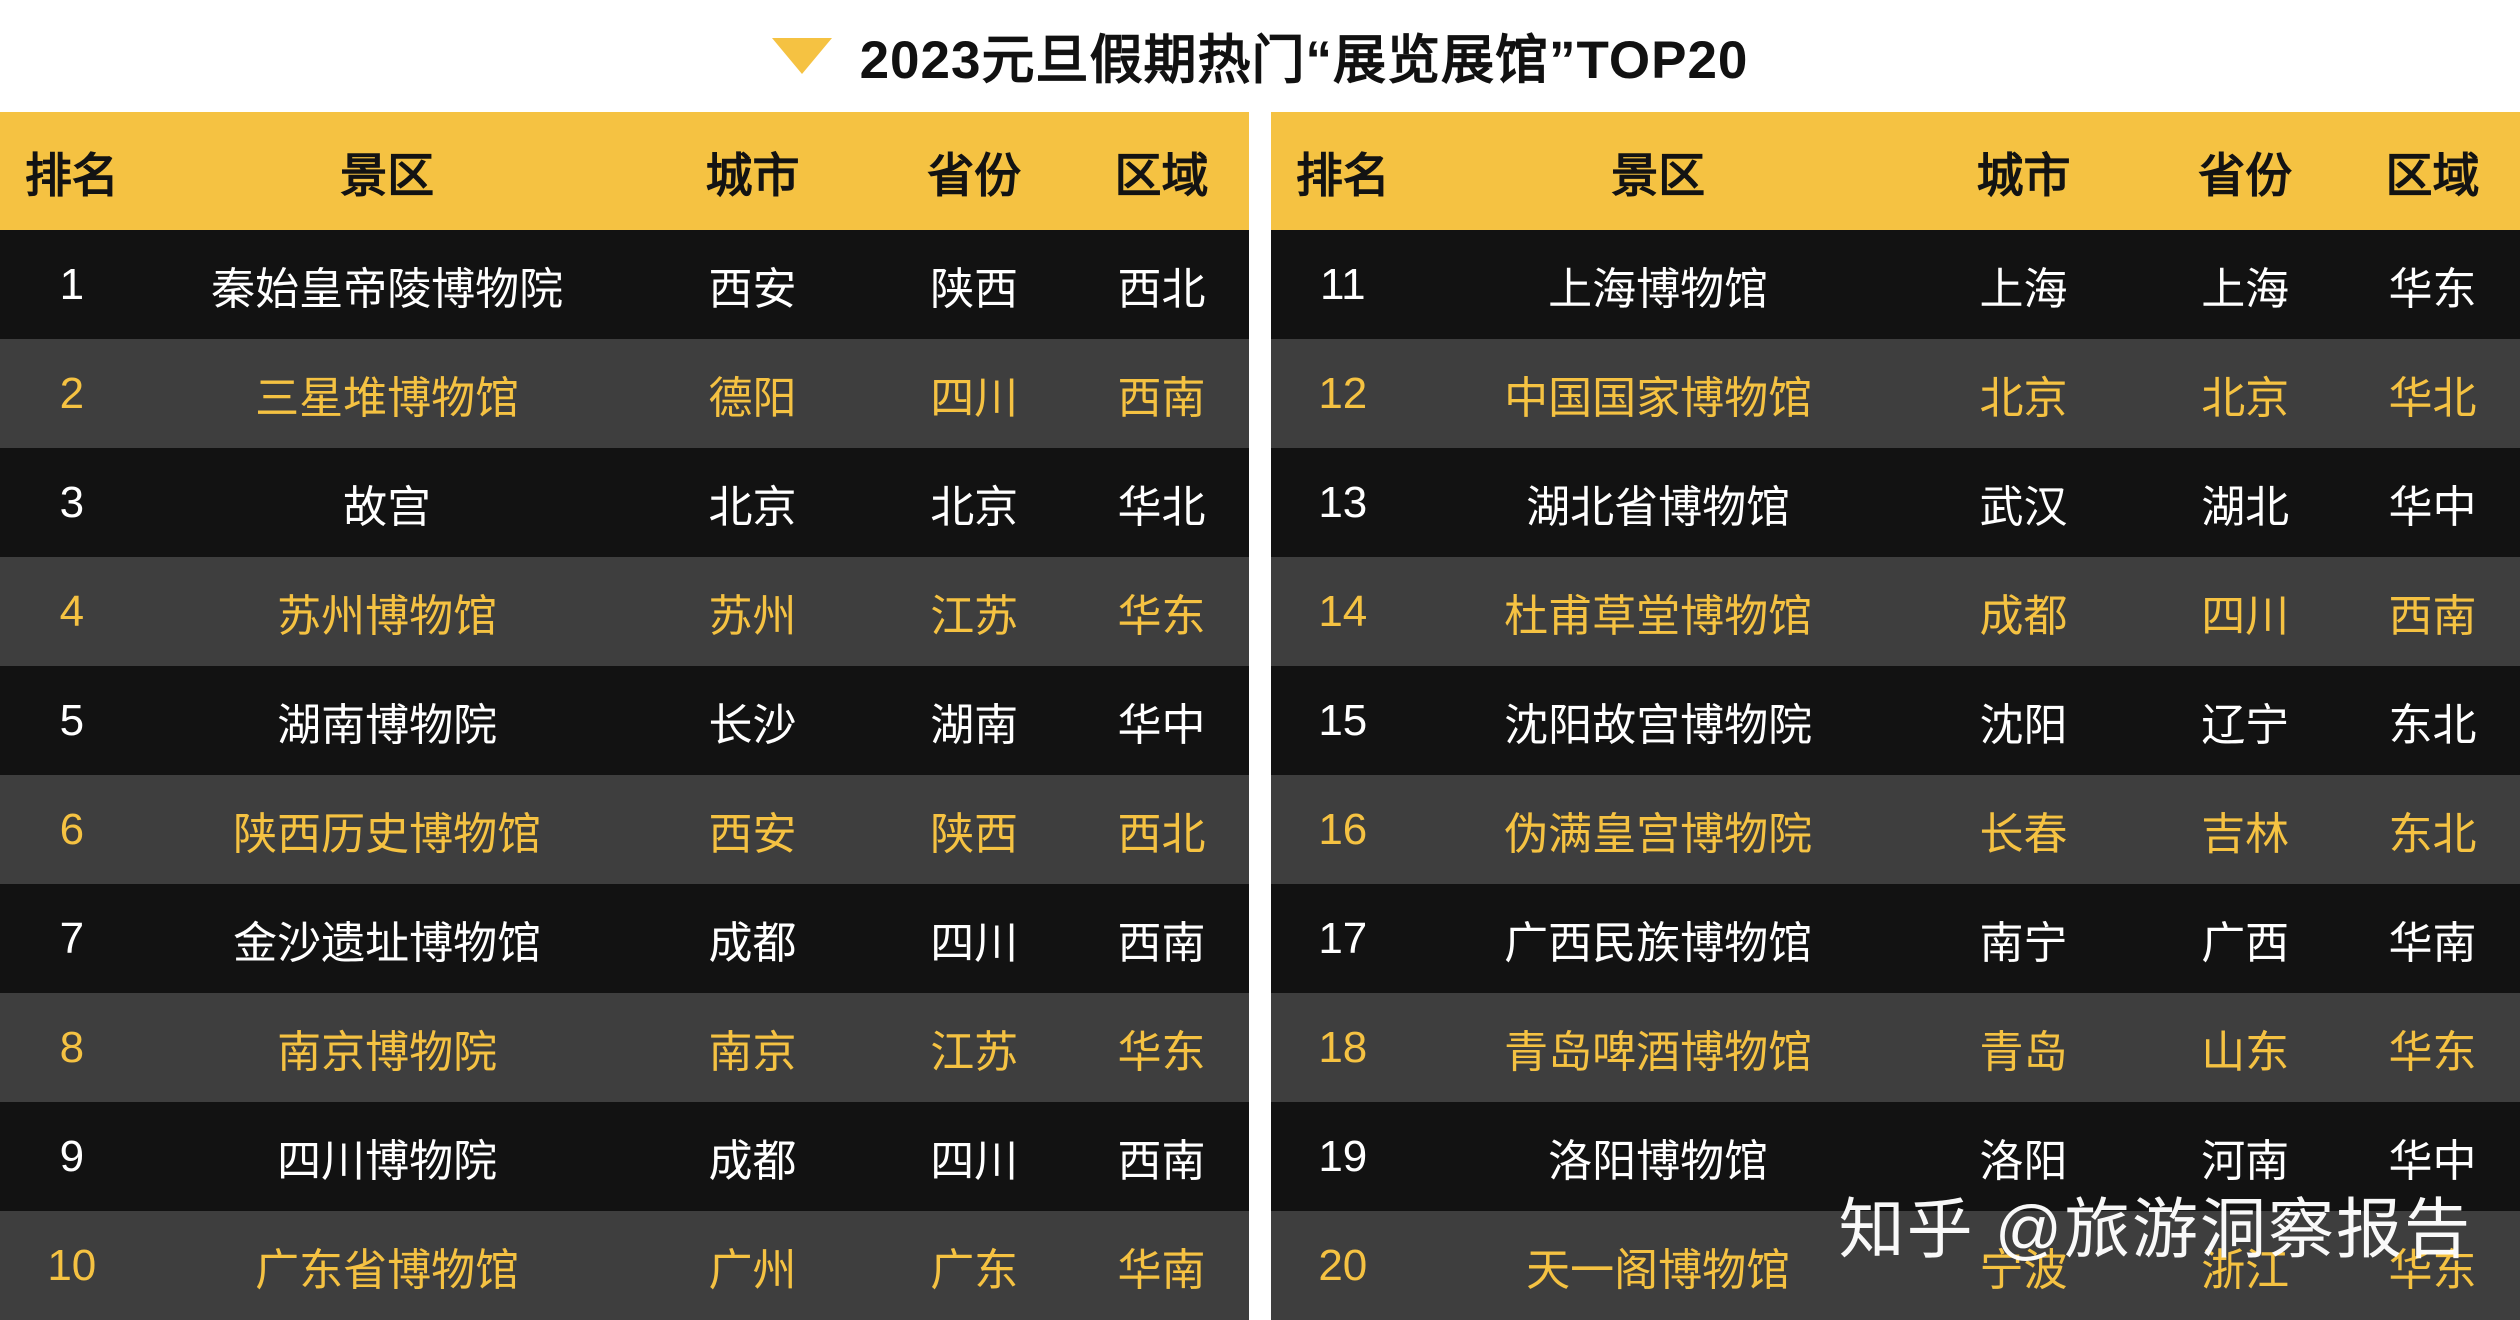 Image resolution: width=2520 pixels, height=1320 pixels. I want to click on table-row: 1 秦始皇帝陵博物院 西安 陕西 西北, so click(624, 284).